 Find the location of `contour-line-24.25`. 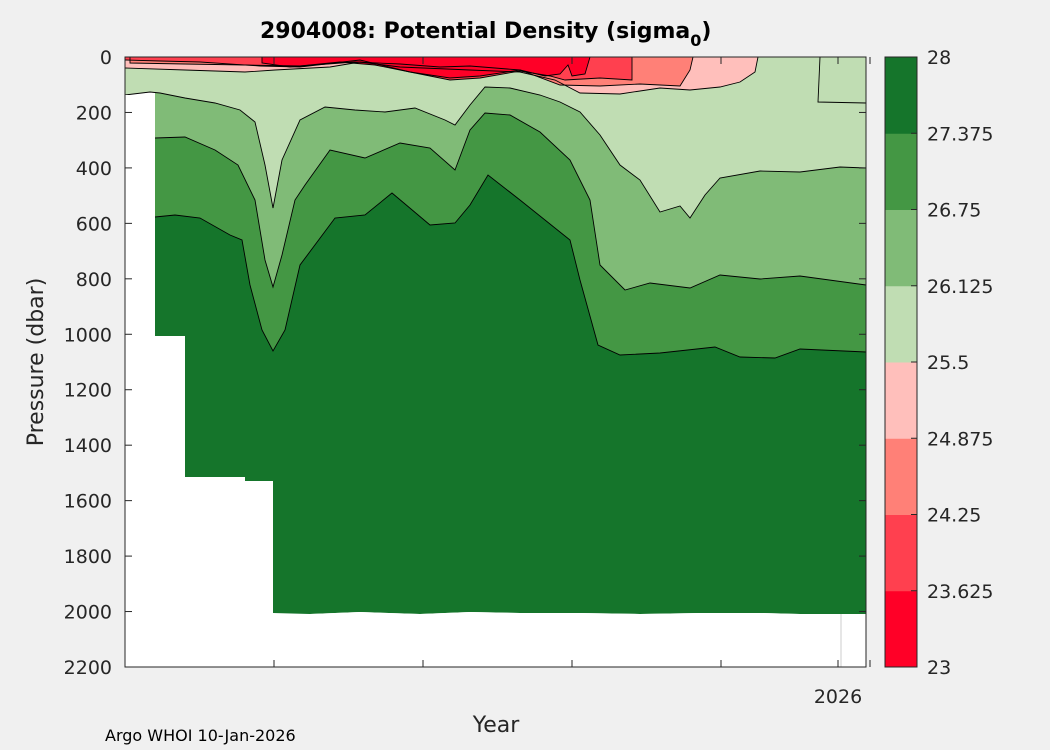

contour-line-24.25 is located at coordinates (378, 69).